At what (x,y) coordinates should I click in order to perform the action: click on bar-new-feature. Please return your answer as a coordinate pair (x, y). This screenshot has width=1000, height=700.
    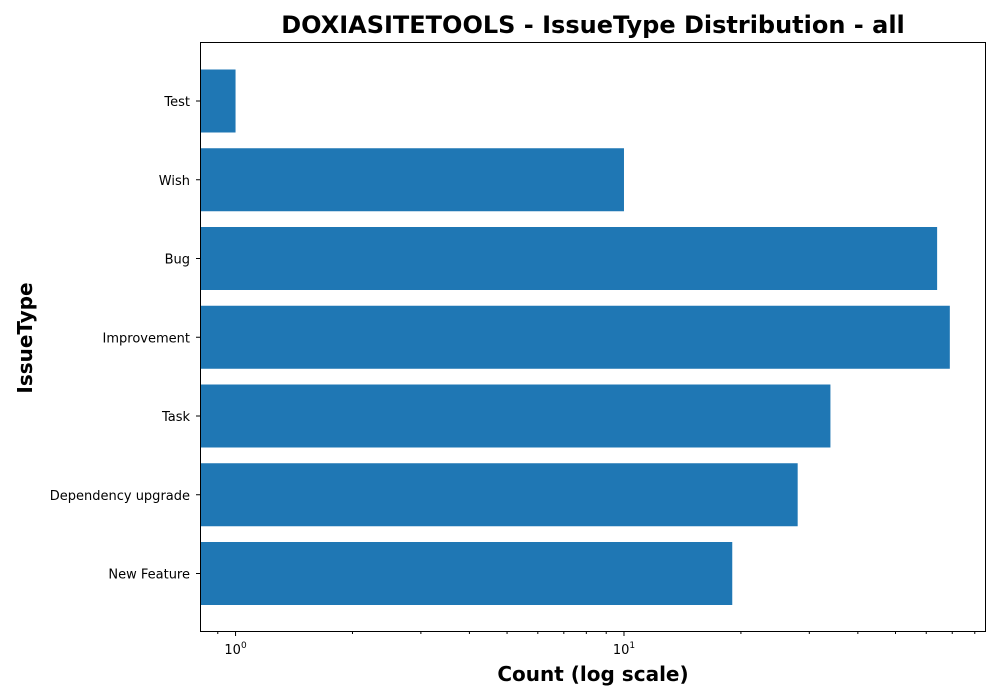
    Looking at the image, I should click on (466, 573).